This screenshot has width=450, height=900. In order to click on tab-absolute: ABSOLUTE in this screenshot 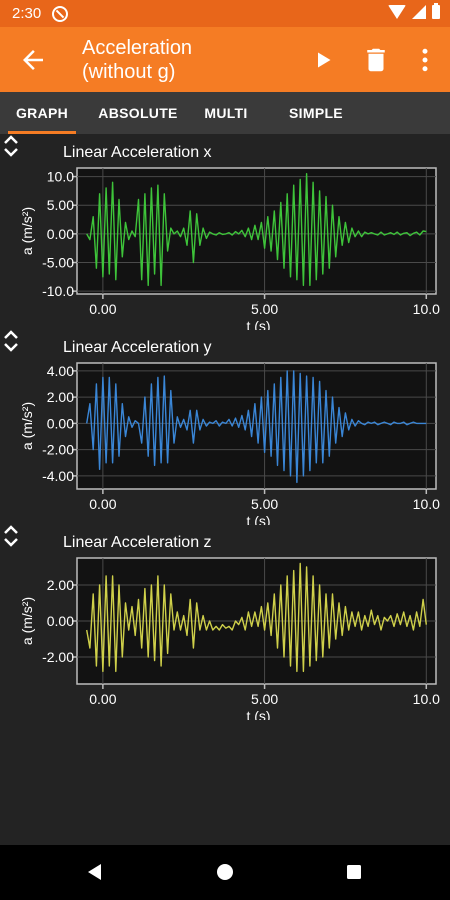, I will do `click(138, 113)`.